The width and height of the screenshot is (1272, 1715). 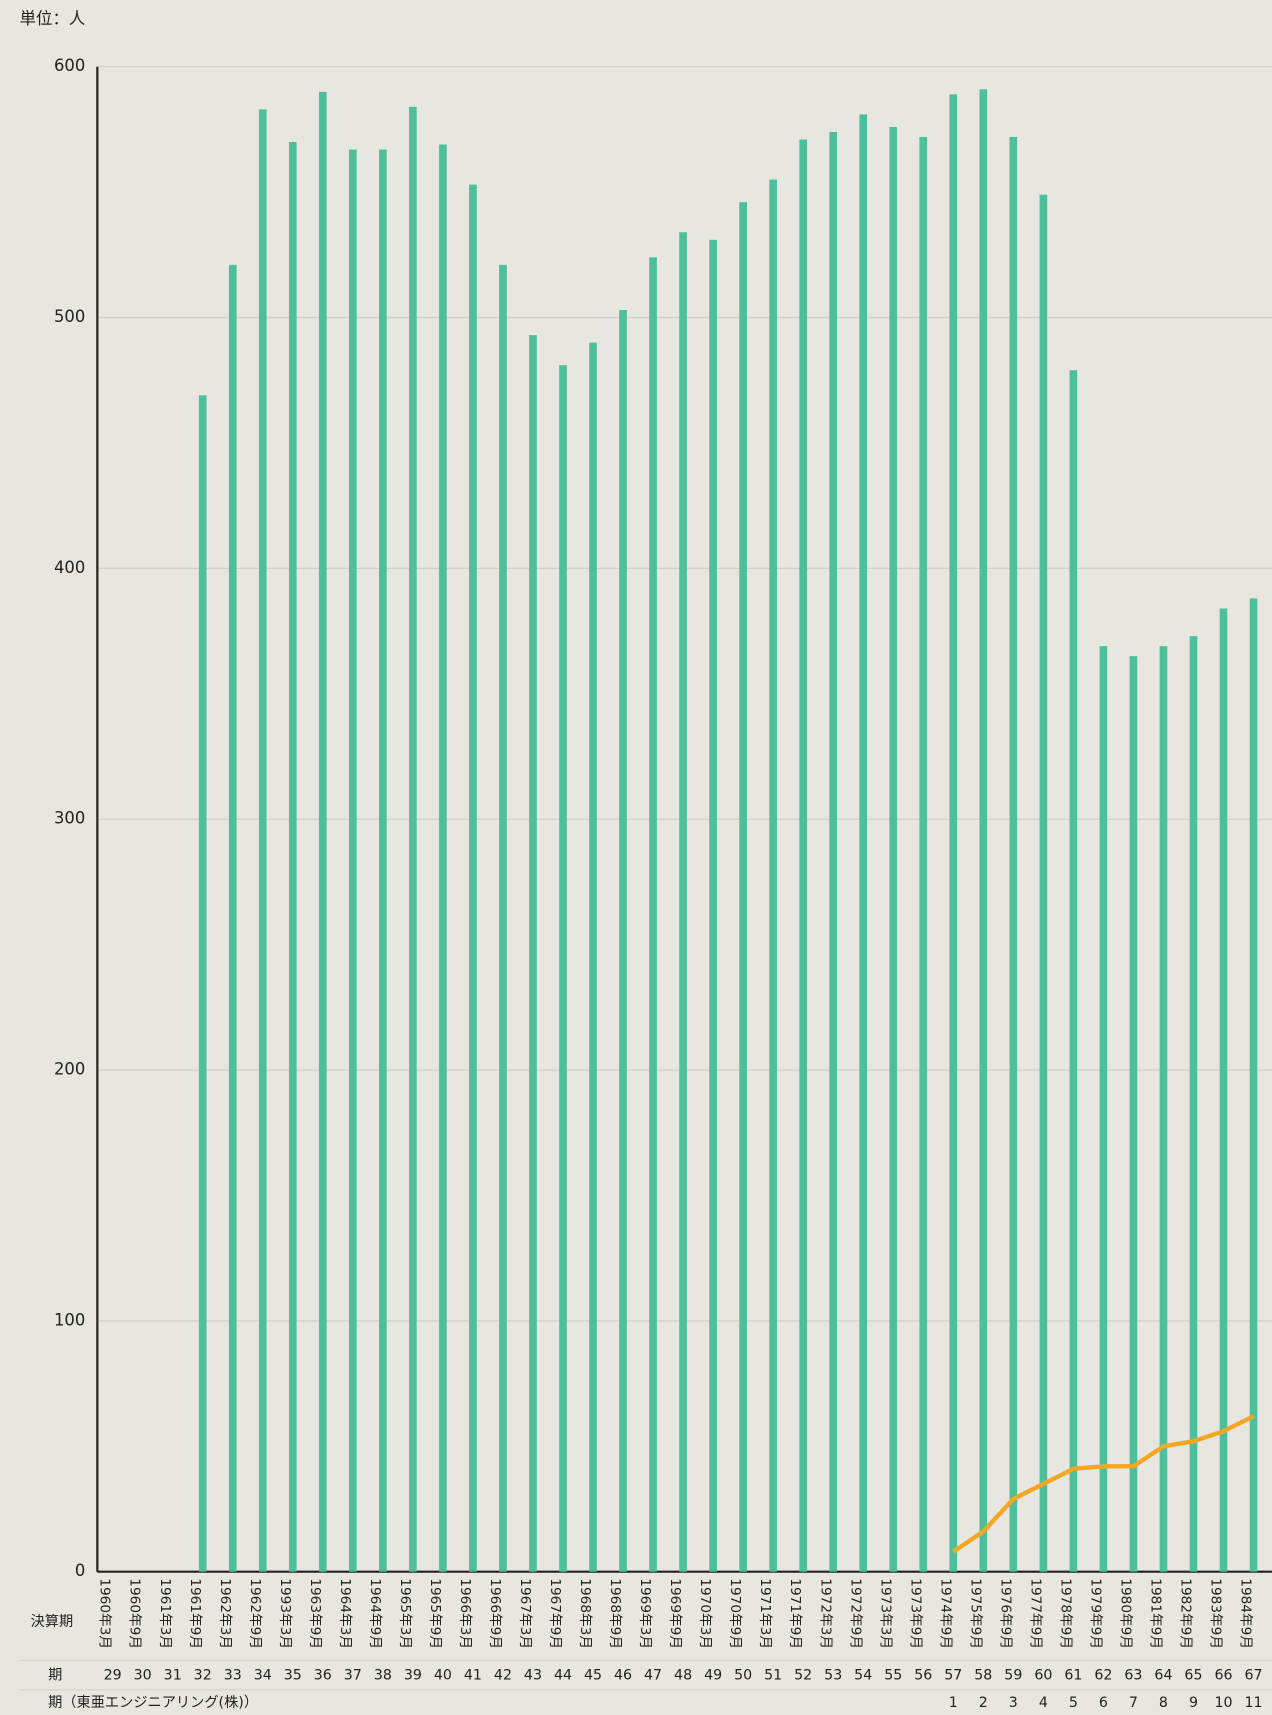 What do you see at coordinates (773, 1676) in the screenshot?
I see `period-label: 51` at bounding box center [773, 1676].